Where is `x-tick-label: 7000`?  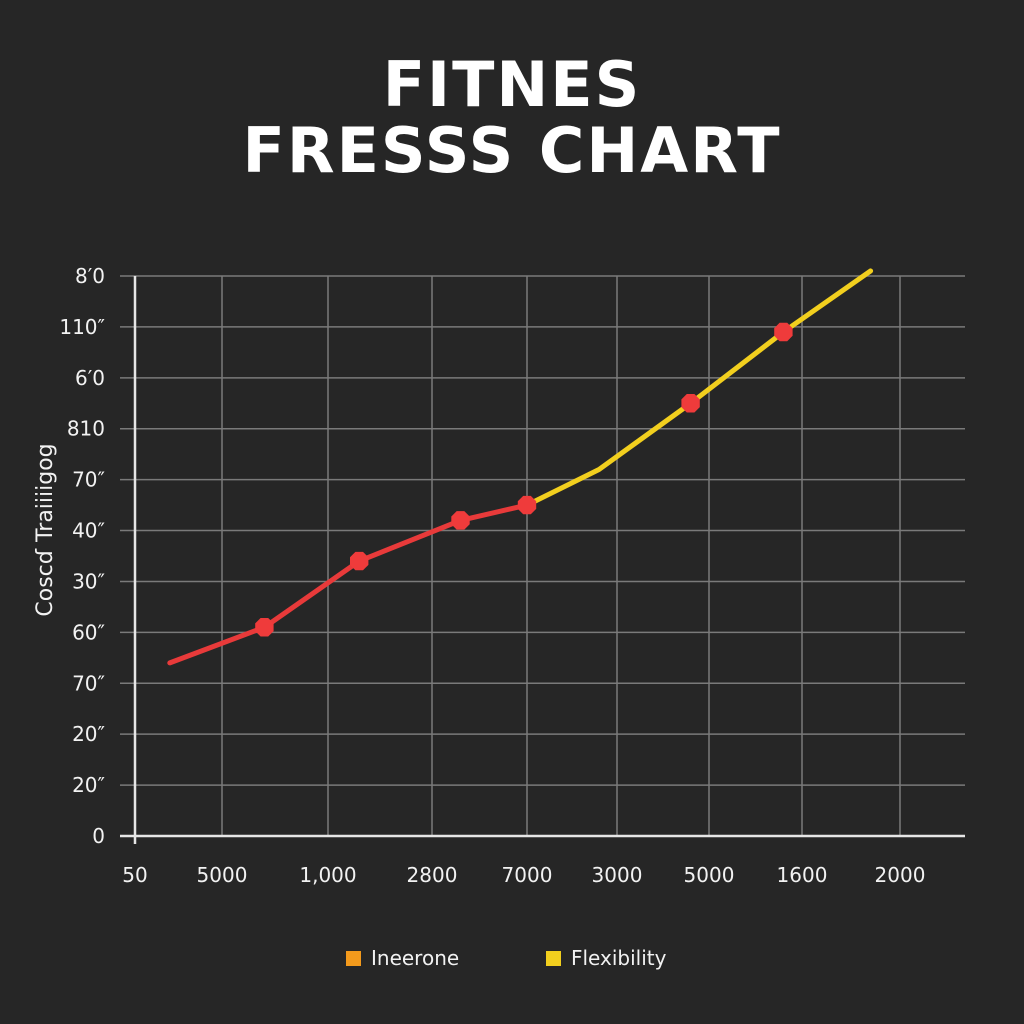
x-tick-label: 7000 is located at coordinates (527, 875).